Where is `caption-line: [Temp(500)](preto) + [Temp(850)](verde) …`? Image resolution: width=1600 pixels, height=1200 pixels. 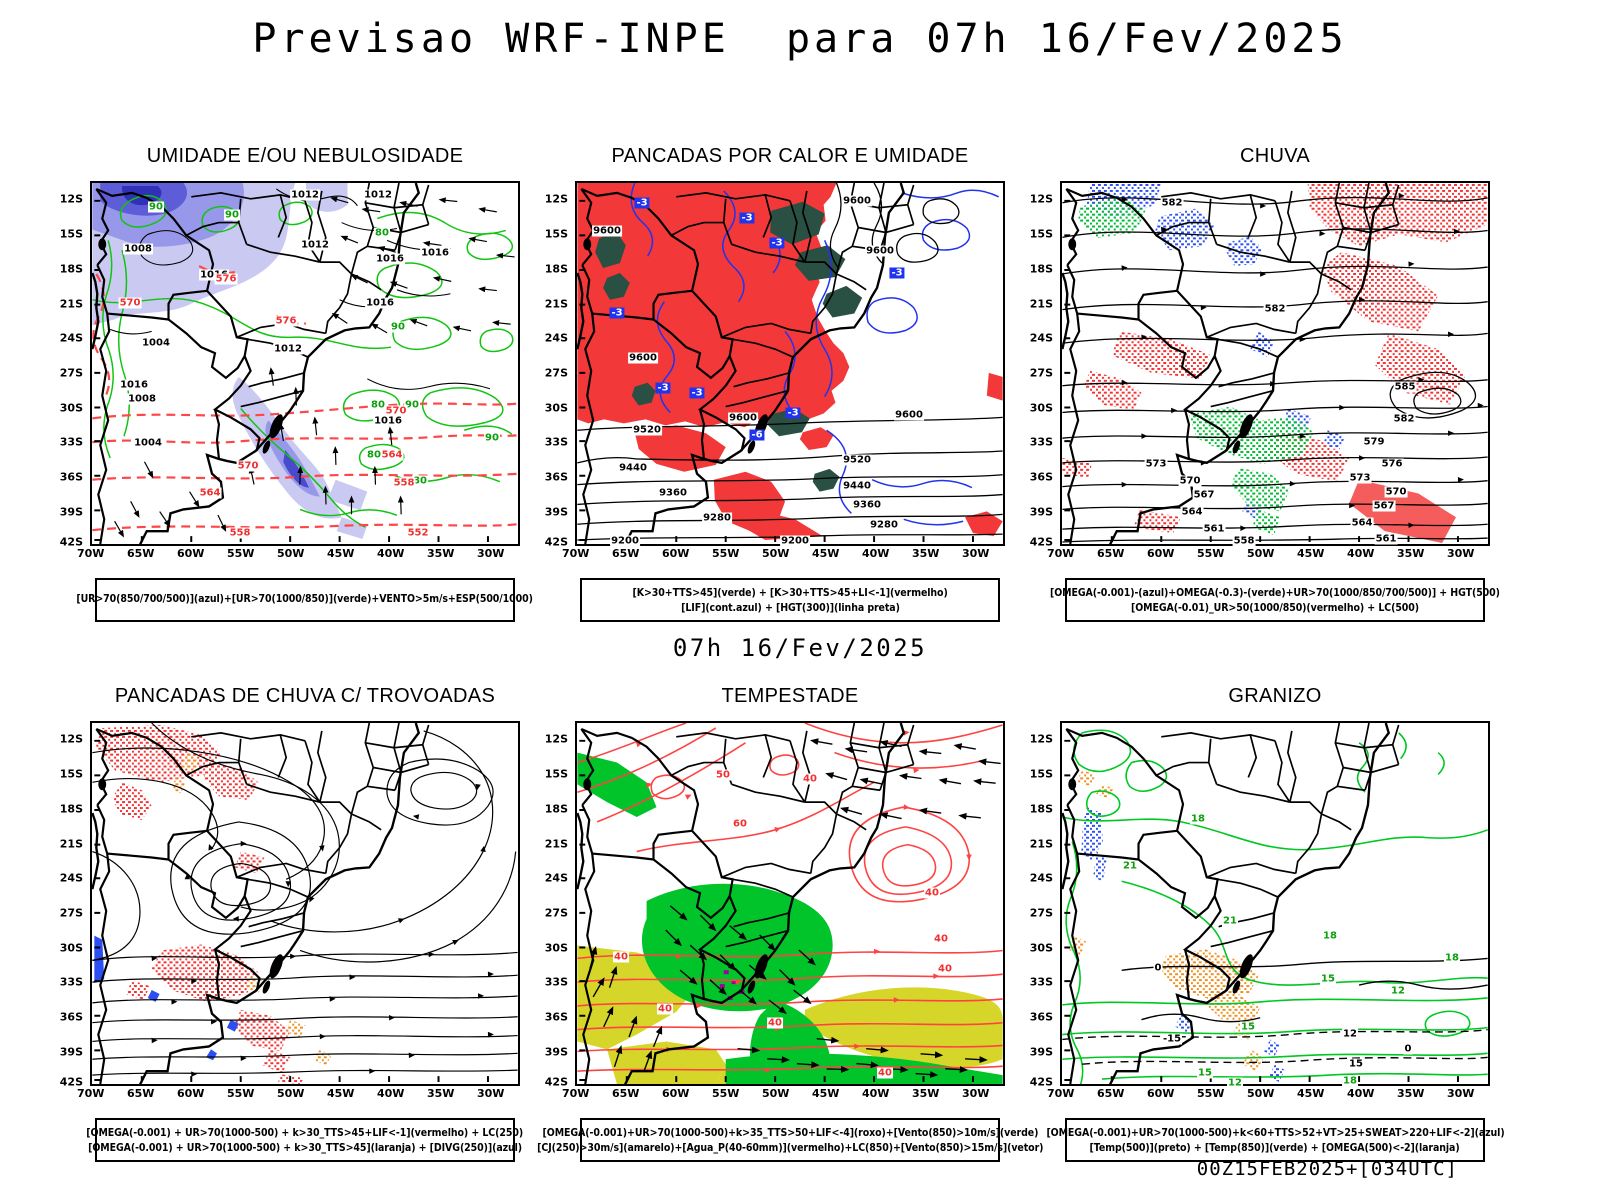
caption-line: [Temp(500)](preto) + [Temp(850)](verde) … is located at coordinates (1275, 1147).